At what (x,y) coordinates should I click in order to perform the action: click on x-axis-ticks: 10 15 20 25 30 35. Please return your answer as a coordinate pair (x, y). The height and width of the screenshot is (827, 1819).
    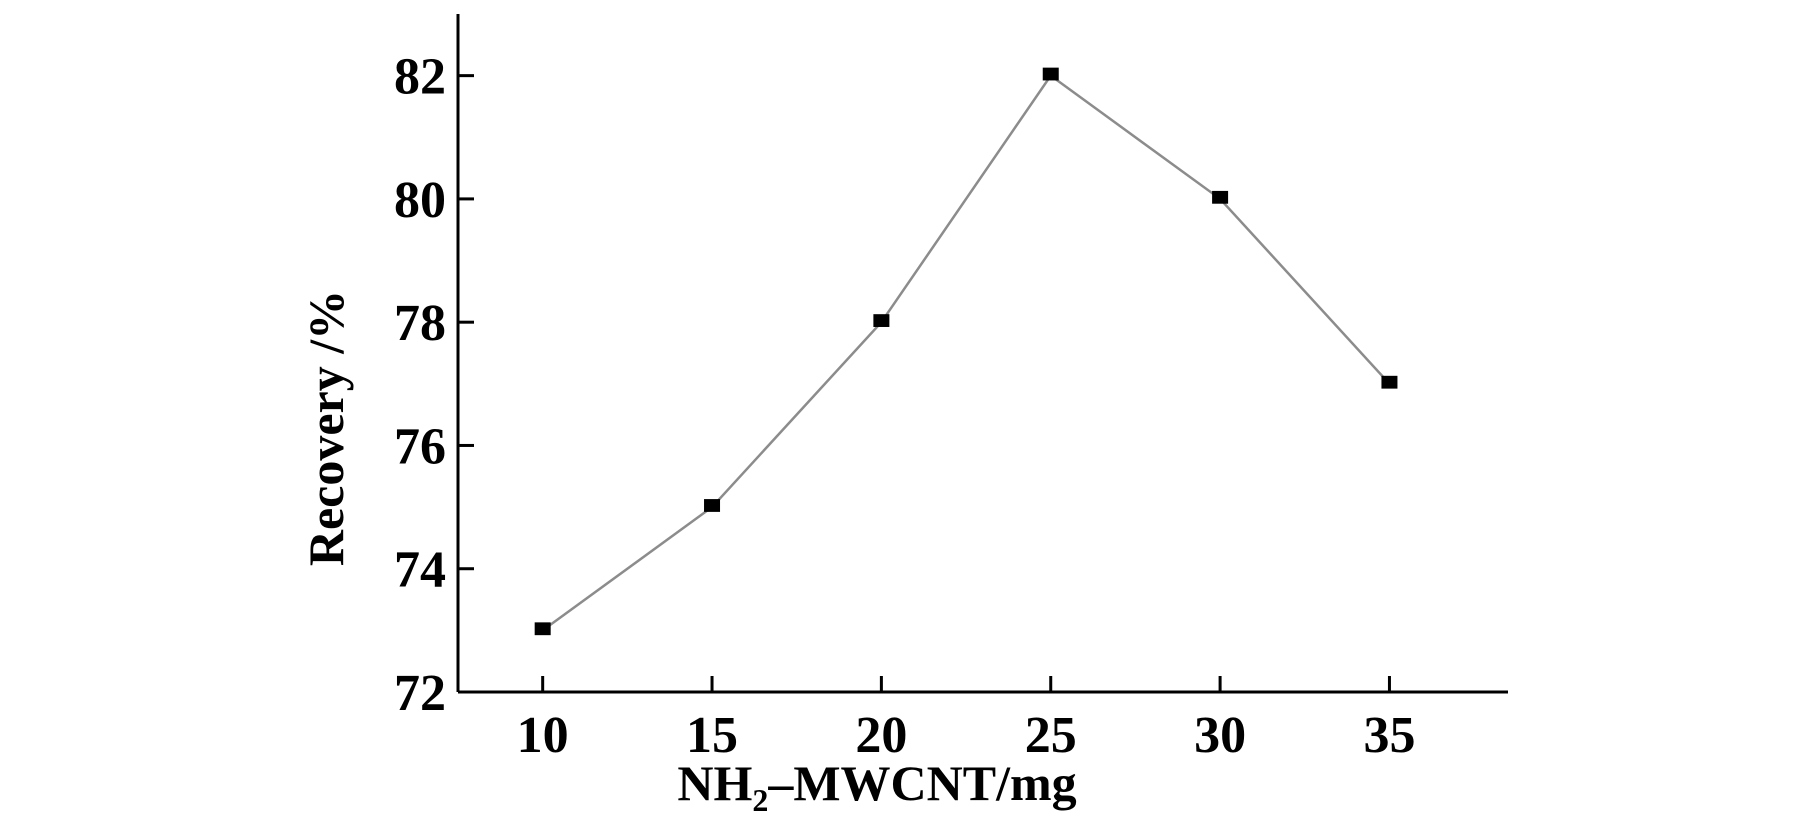
    Looking at the image, I should click on (966, 720).